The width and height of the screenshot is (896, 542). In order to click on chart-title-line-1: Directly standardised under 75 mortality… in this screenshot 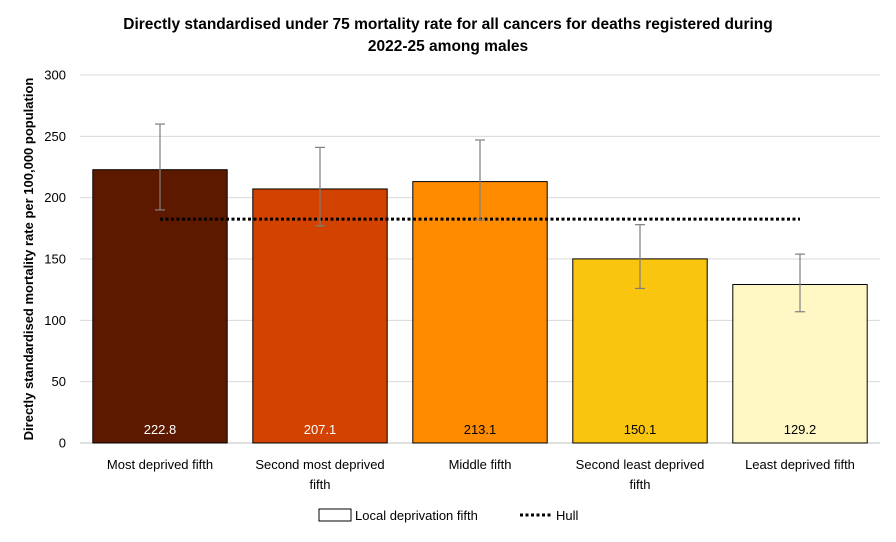, I will do `click(447, 24)`.